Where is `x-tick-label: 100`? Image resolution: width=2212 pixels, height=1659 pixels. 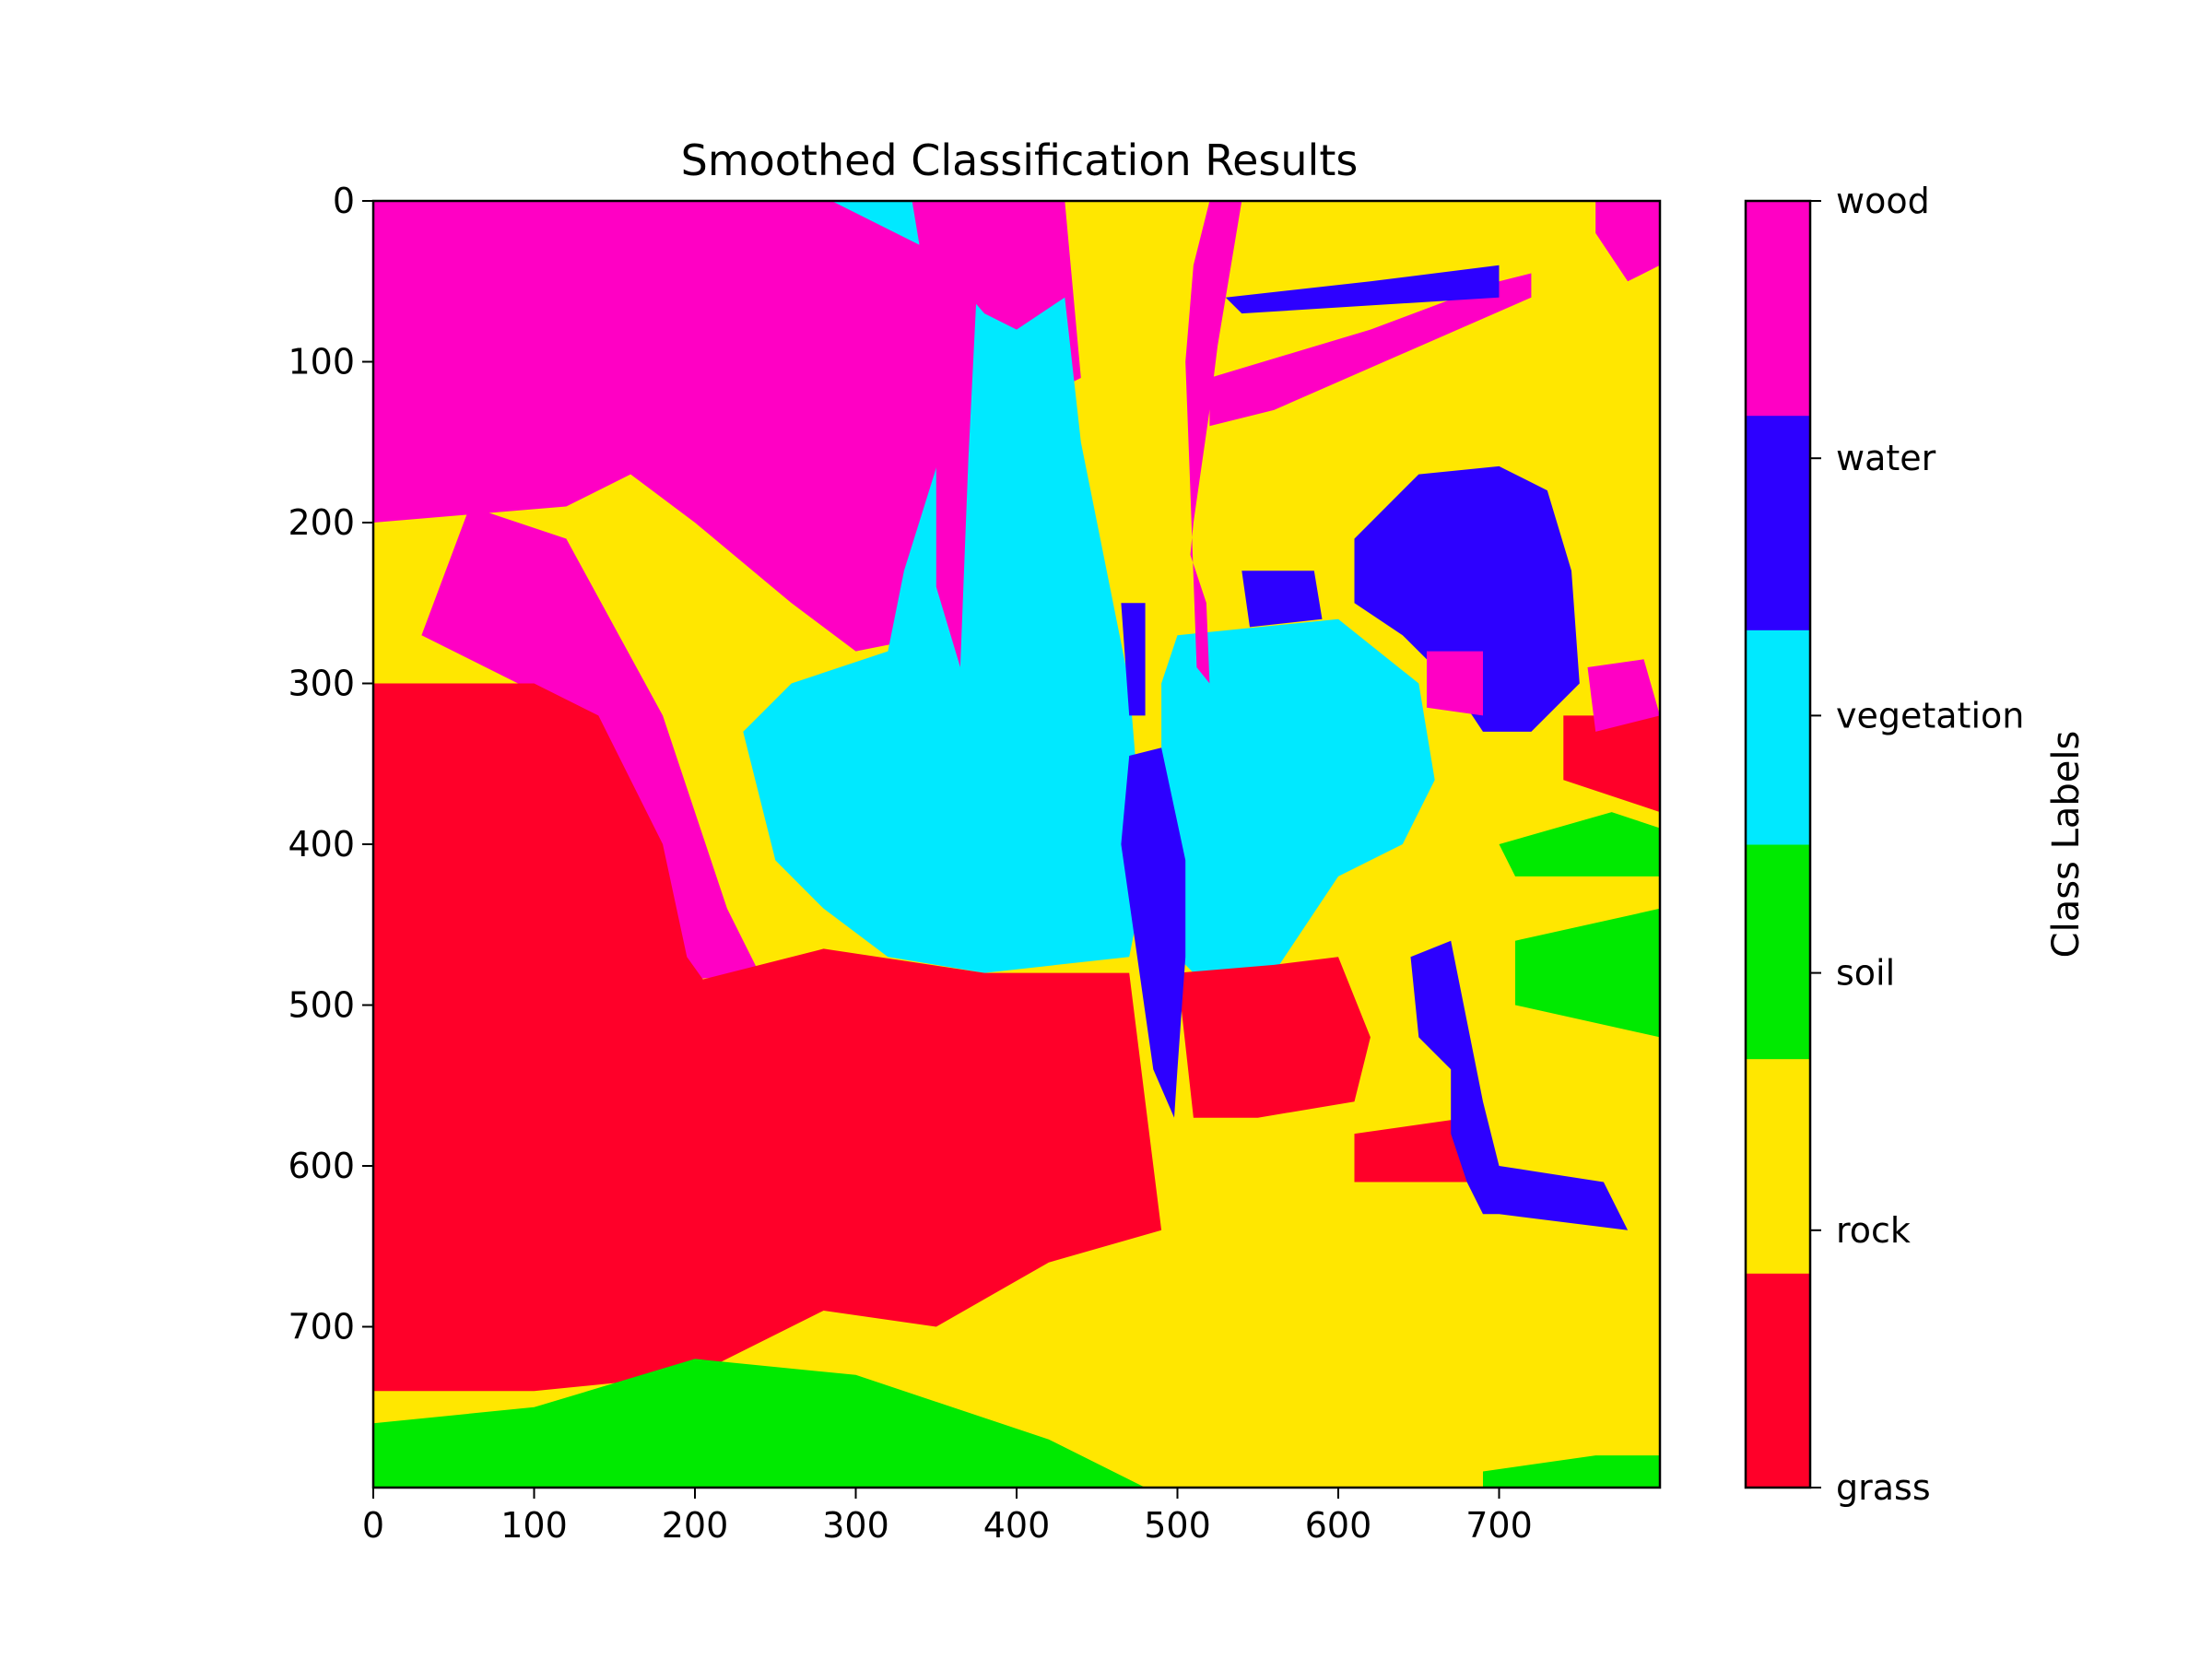 x-tick-label: 100 is located at coordinates (534, 1525).